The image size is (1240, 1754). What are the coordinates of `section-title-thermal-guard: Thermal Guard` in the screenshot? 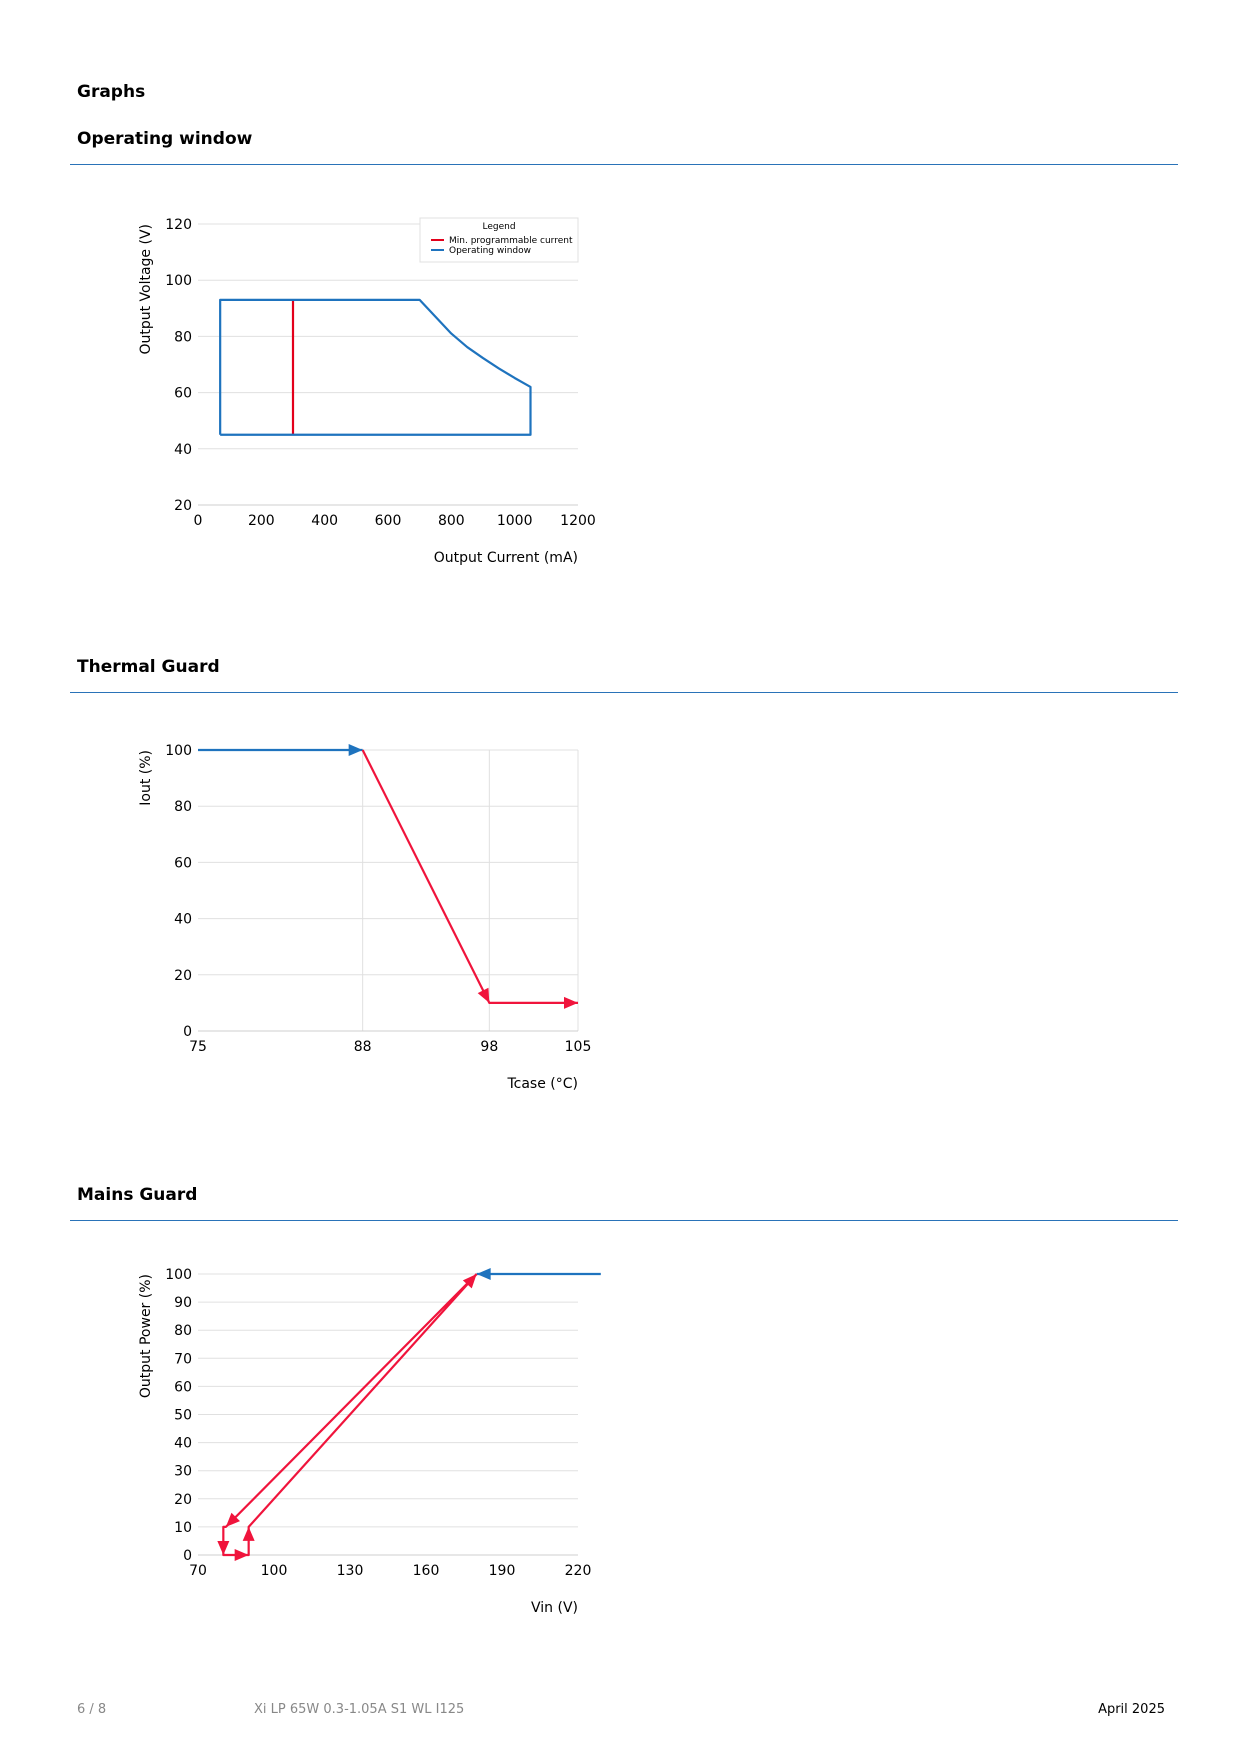 It's located at (148, 667).